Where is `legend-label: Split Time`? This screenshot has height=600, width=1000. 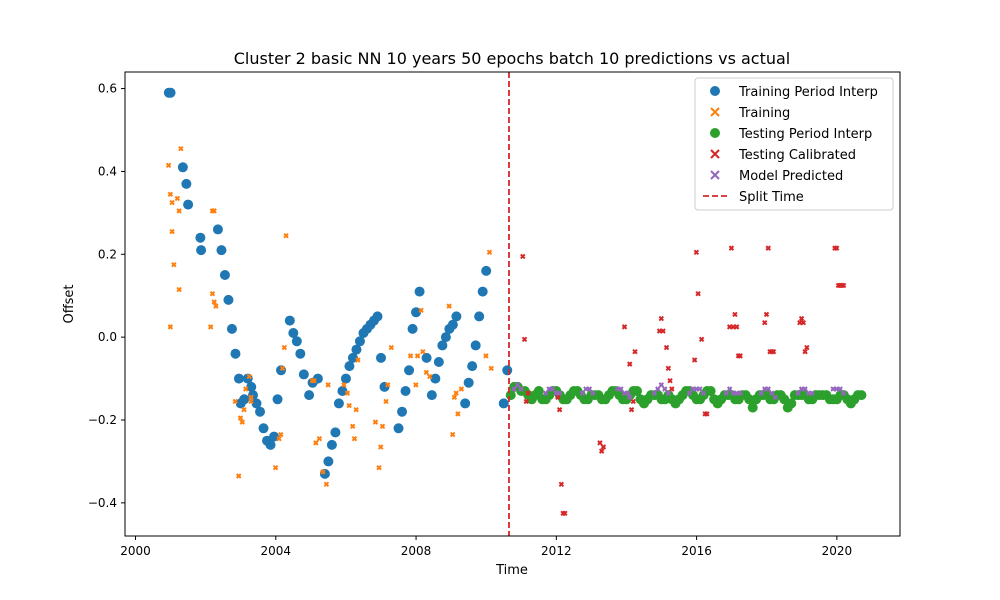
legend-label: Split Time is located at coordinates (771, 197).